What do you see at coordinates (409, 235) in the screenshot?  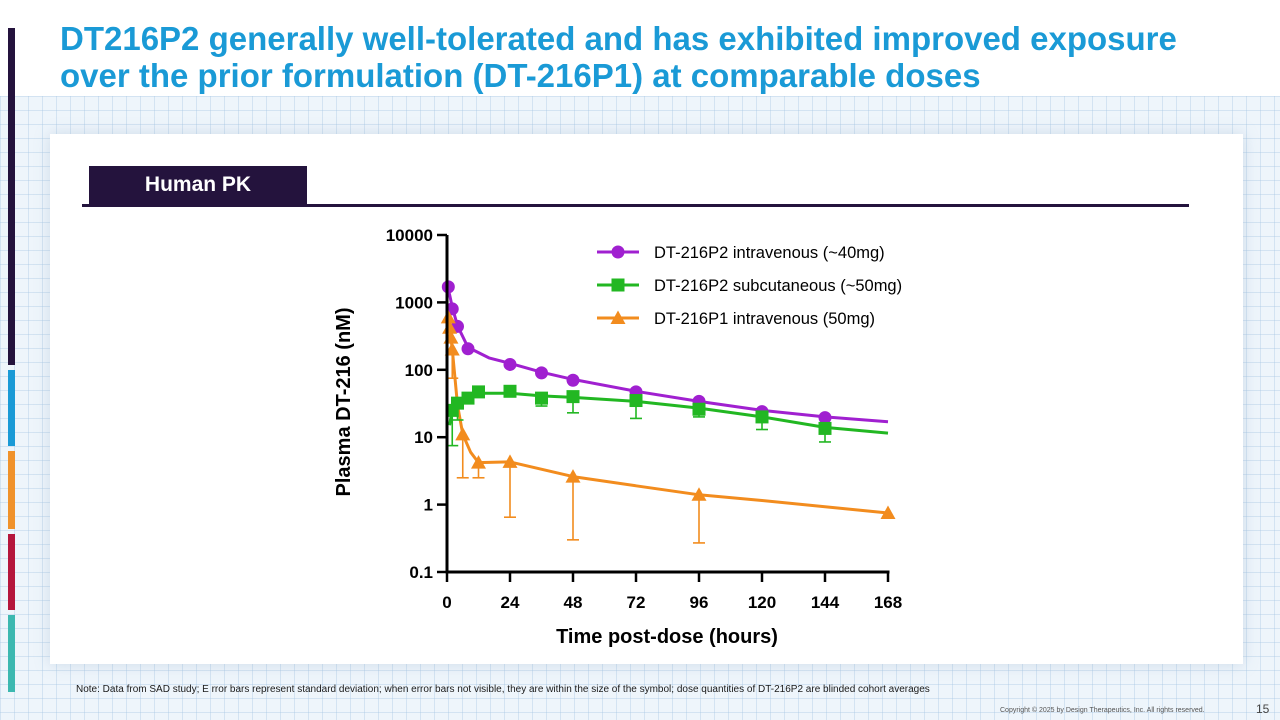 I see `y-tick-label: 10000` at bounding box center [409, 235].